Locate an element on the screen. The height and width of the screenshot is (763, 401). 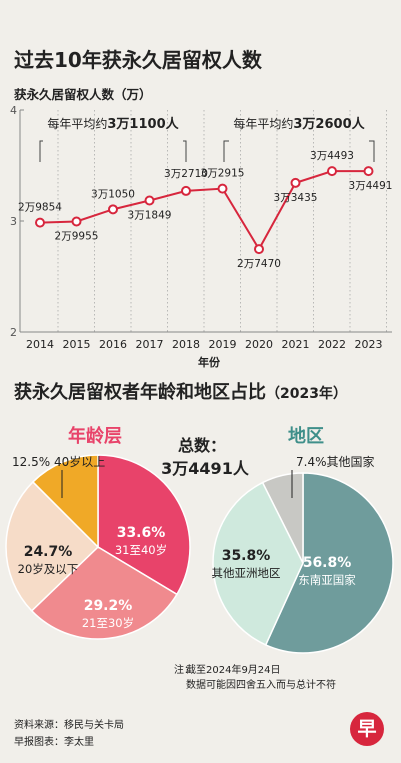
data-label: 3万1050 is located at coordinates (113, 194).